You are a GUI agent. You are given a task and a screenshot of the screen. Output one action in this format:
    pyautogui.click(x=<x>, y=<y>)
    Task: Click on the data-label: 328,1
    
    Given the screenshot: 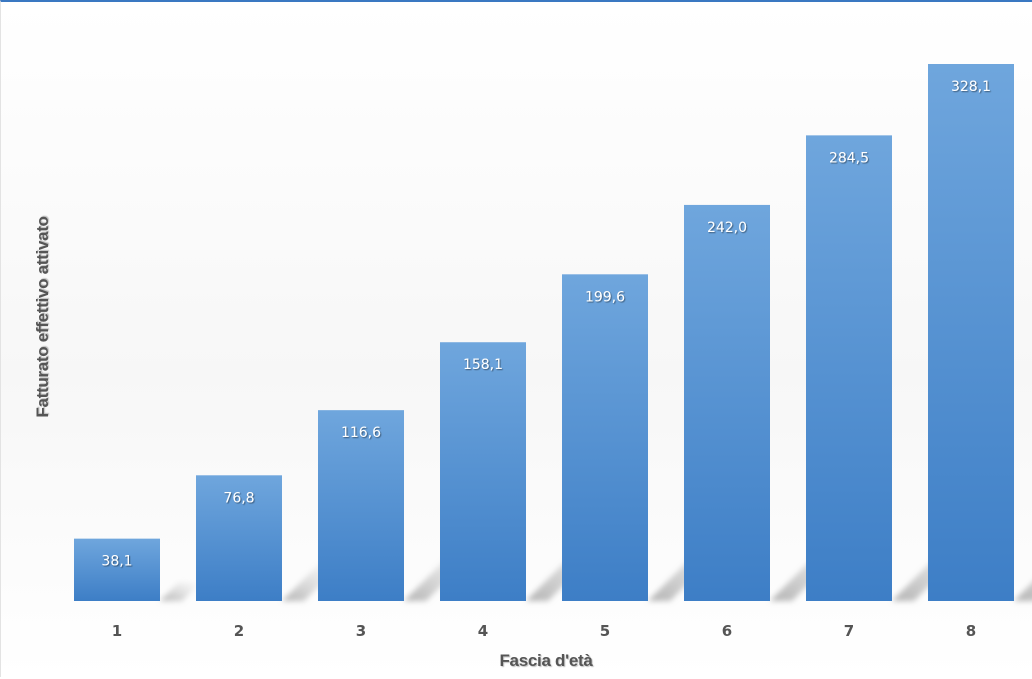 What is the action you would take?
    pyautogui.click(x=971, y=87)
    